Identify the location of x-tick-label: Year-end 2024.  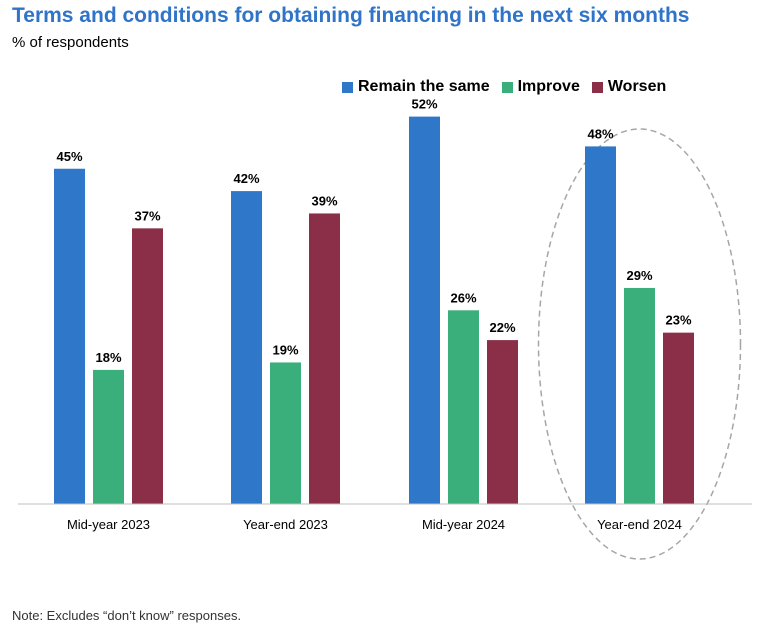
(639, 524).